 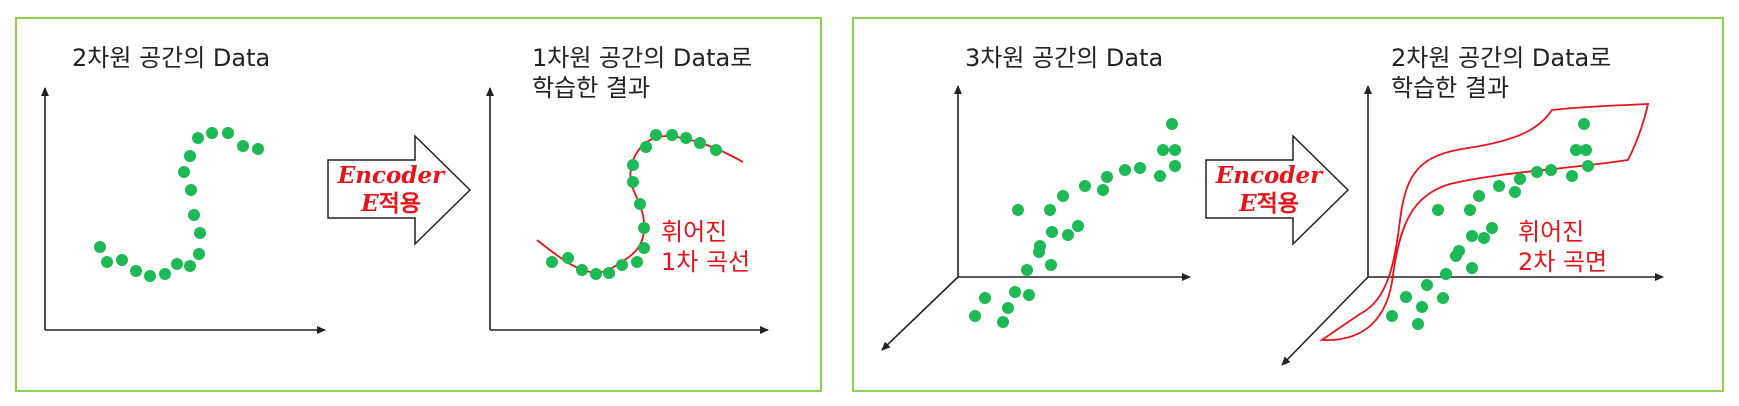 I want to click on right-arrow-icon, so click(x=1277, y=190).